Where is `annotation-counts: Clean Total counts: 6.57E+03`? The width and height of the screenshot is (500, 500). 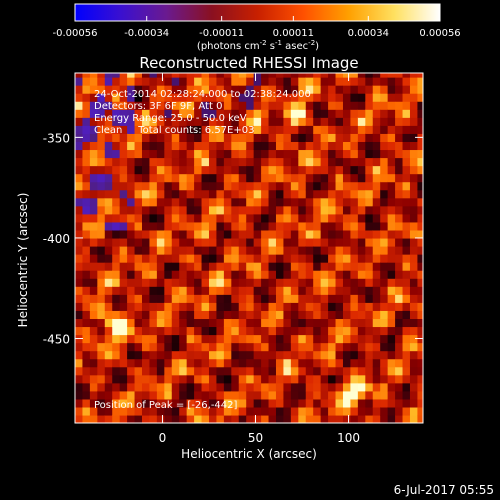 annotation-counts: Clean Total counts: 6.57E+03 is located at coordinates (174, 130).